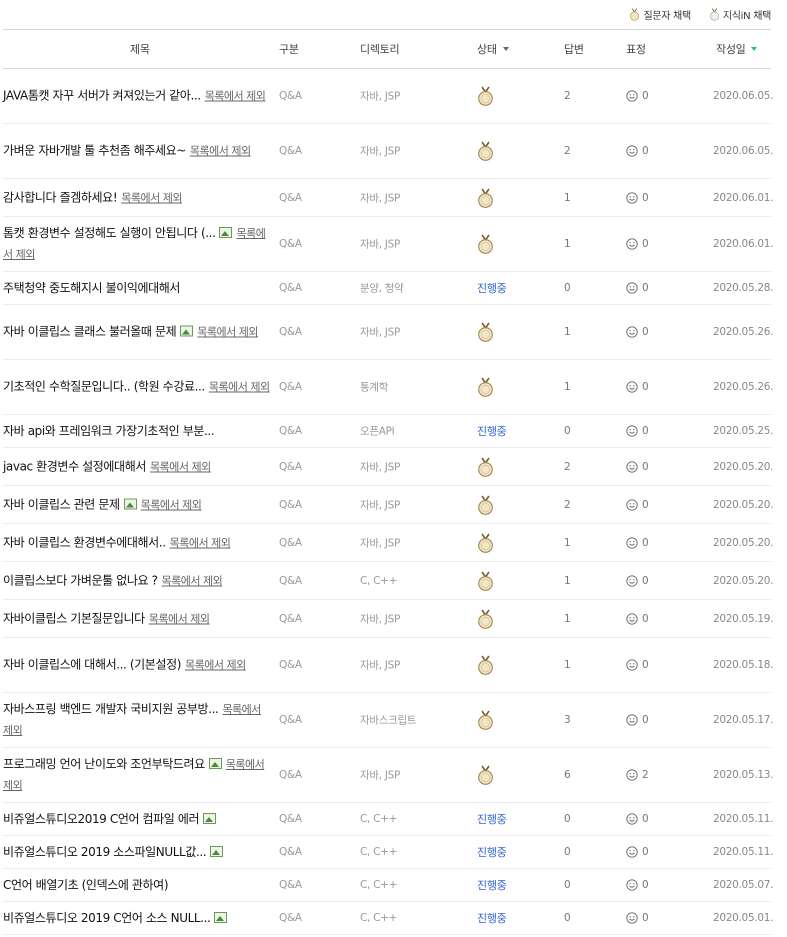 The image size is (787, 937). What do you see at coordinates (80, 580) in the screenshot?
I see `question-title-link: 이클립스보다 가벼운툴 없나요 ?` at bounding box center [80, 580].